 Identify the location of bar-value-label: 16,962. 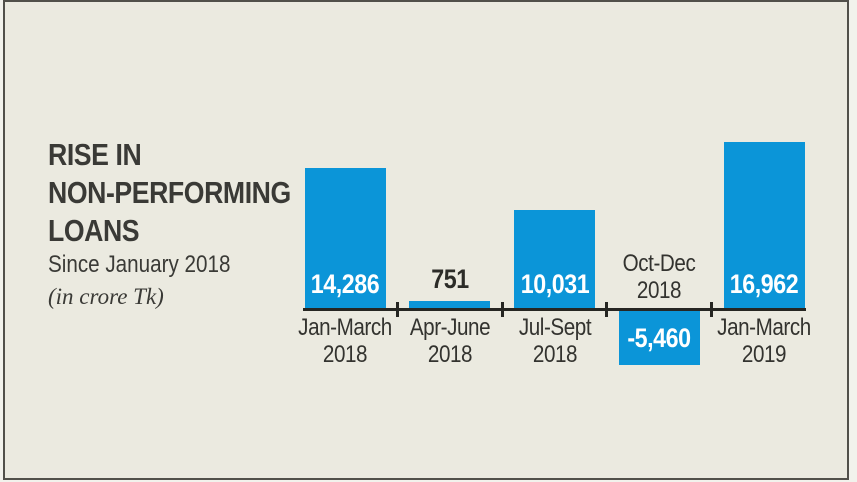
(764, 284).